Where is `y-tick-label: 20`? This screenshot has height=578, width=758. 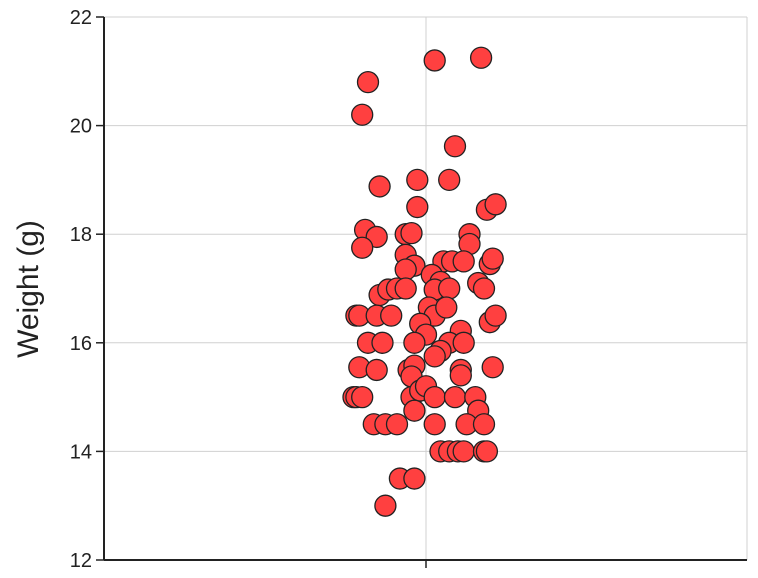
y-tick-label: 20 is located at coordinates (81, 127).